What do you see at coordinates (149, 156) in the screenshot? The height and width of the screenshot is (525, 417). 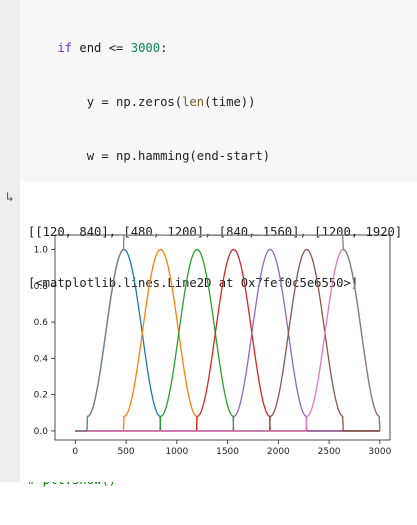 I see `code-line: w = np.hamming(end-start)` at bounding box center [149, 156].